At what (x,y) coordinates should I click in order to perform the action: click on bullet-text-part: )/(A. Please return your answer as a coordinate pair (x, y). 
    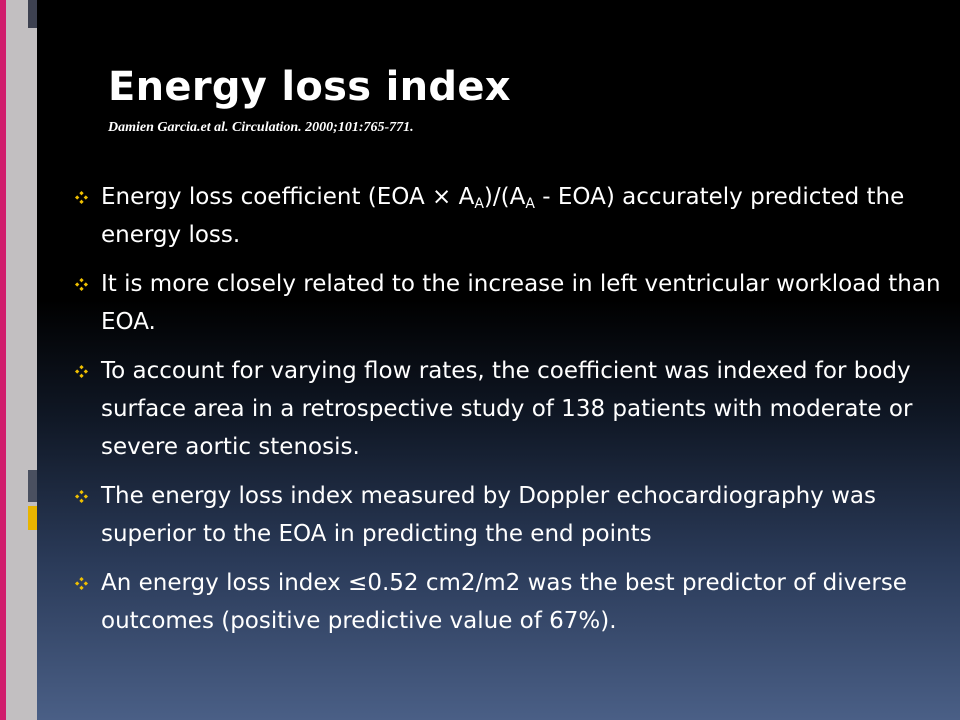
    Looking at the image, I should click on (504, 197).